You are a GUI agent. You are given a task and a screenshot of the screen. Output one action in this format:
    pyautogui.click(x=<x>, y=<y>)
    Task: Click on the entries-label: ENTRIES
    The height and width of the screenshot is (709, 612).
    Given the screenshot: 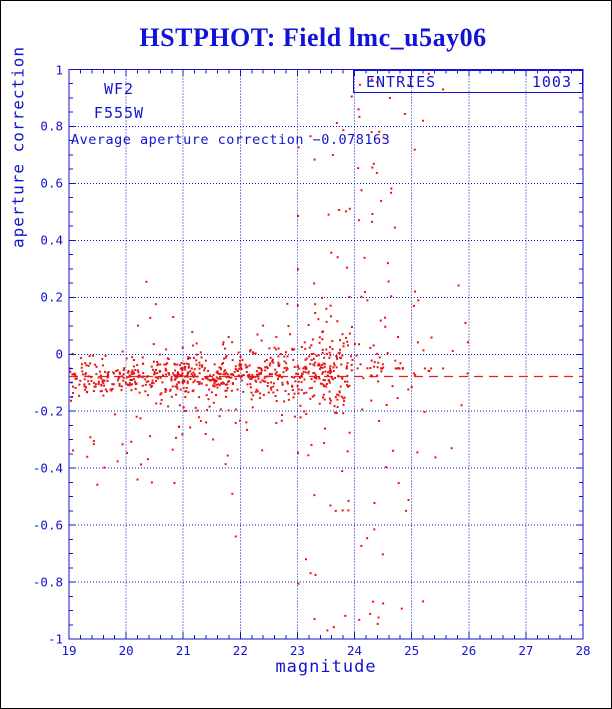 What is the action you would take?
    pyautogui.click(x=401, y=81)
    